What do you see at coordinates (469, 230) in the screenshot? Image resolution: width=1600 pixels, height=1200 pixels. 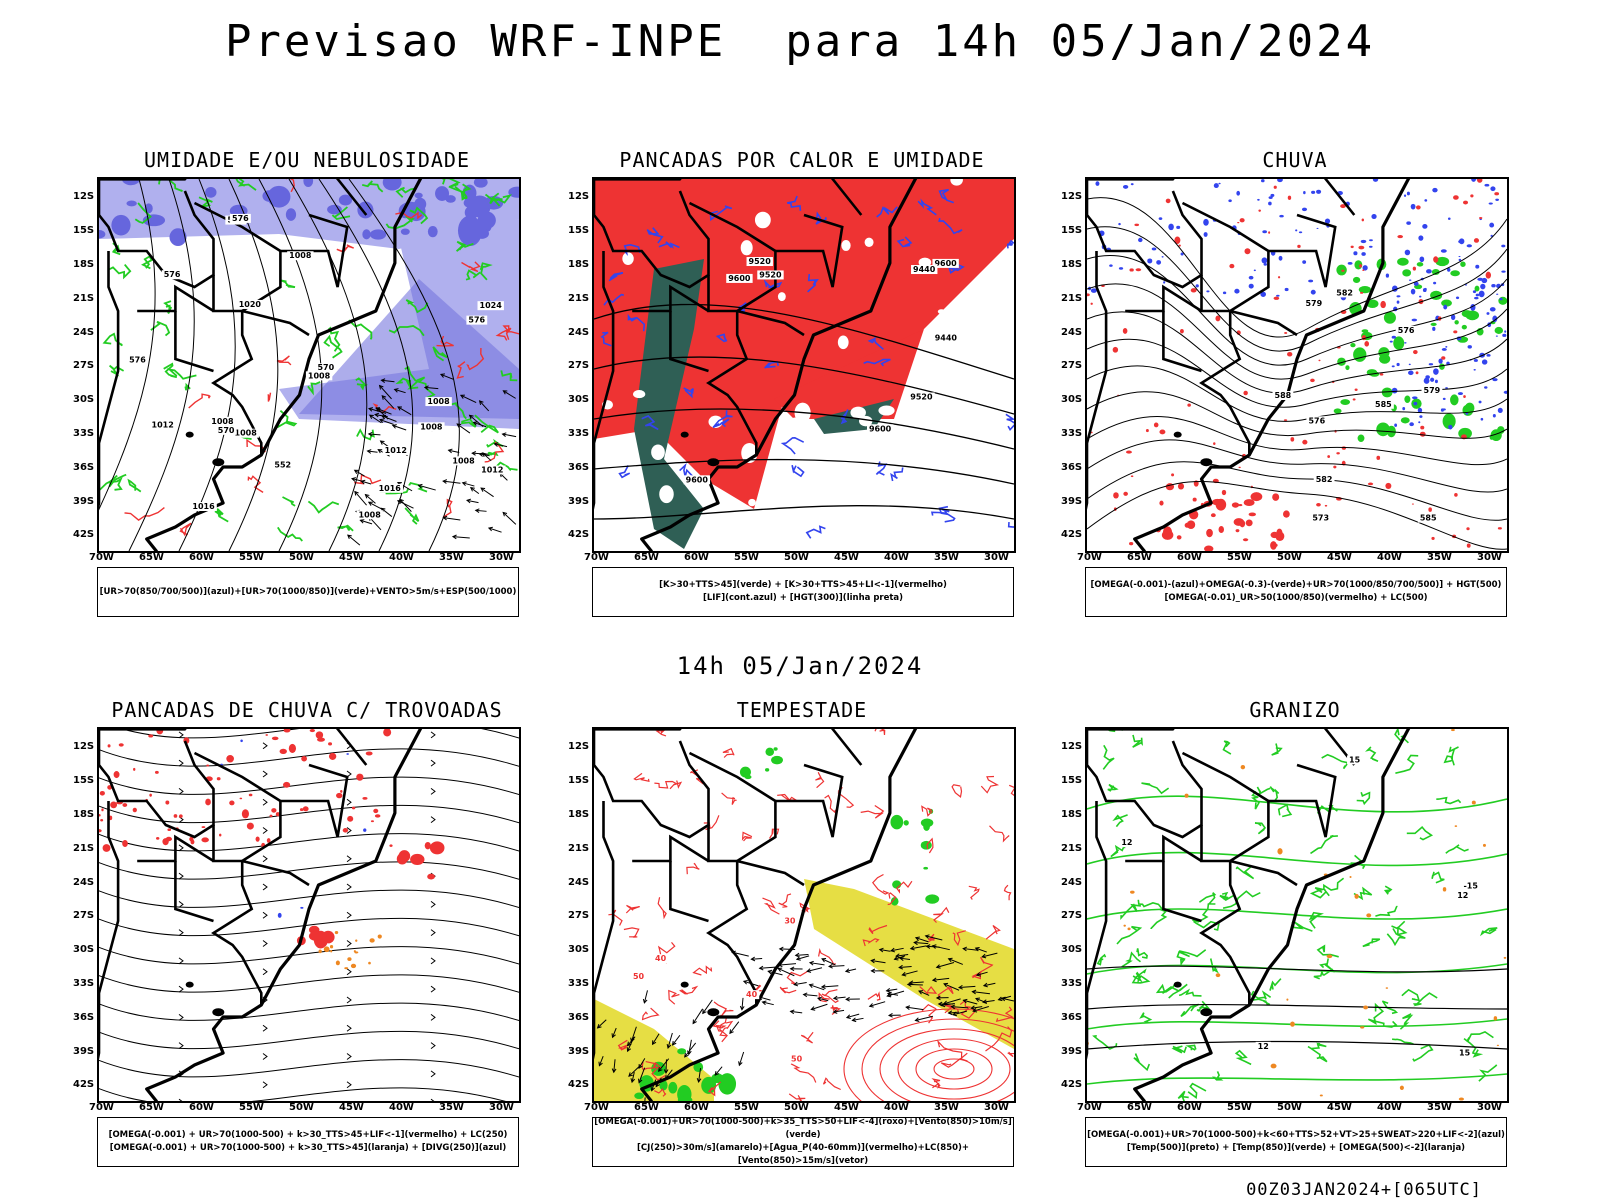 I see `humidity-blue-cell` at bounding box center [469, 230].